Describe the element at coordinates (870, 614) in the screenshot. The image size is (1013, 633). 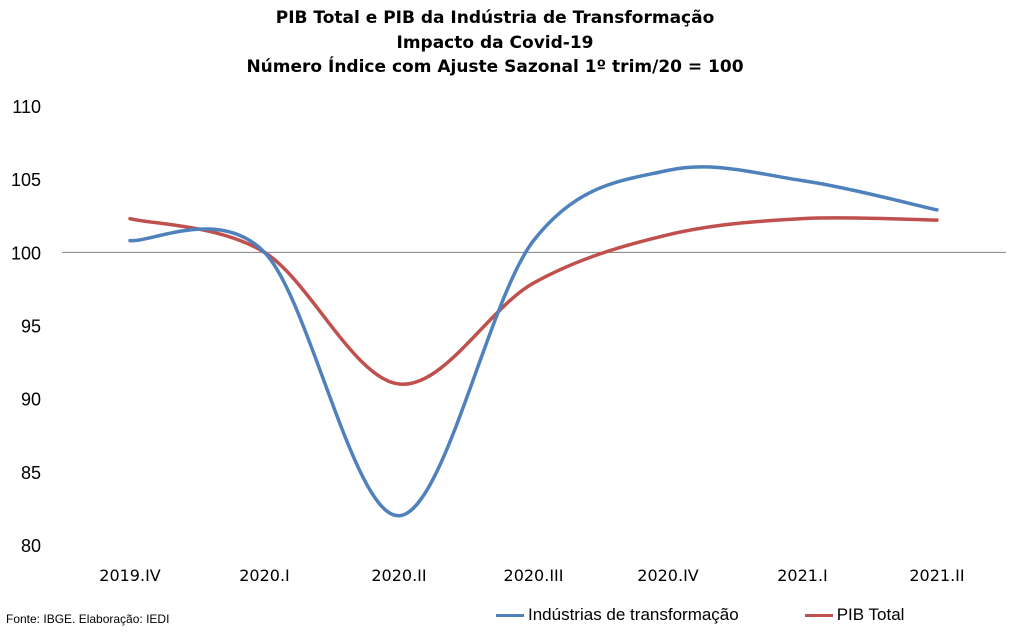
I see `legend-label-pib: PIB Total` at that location.